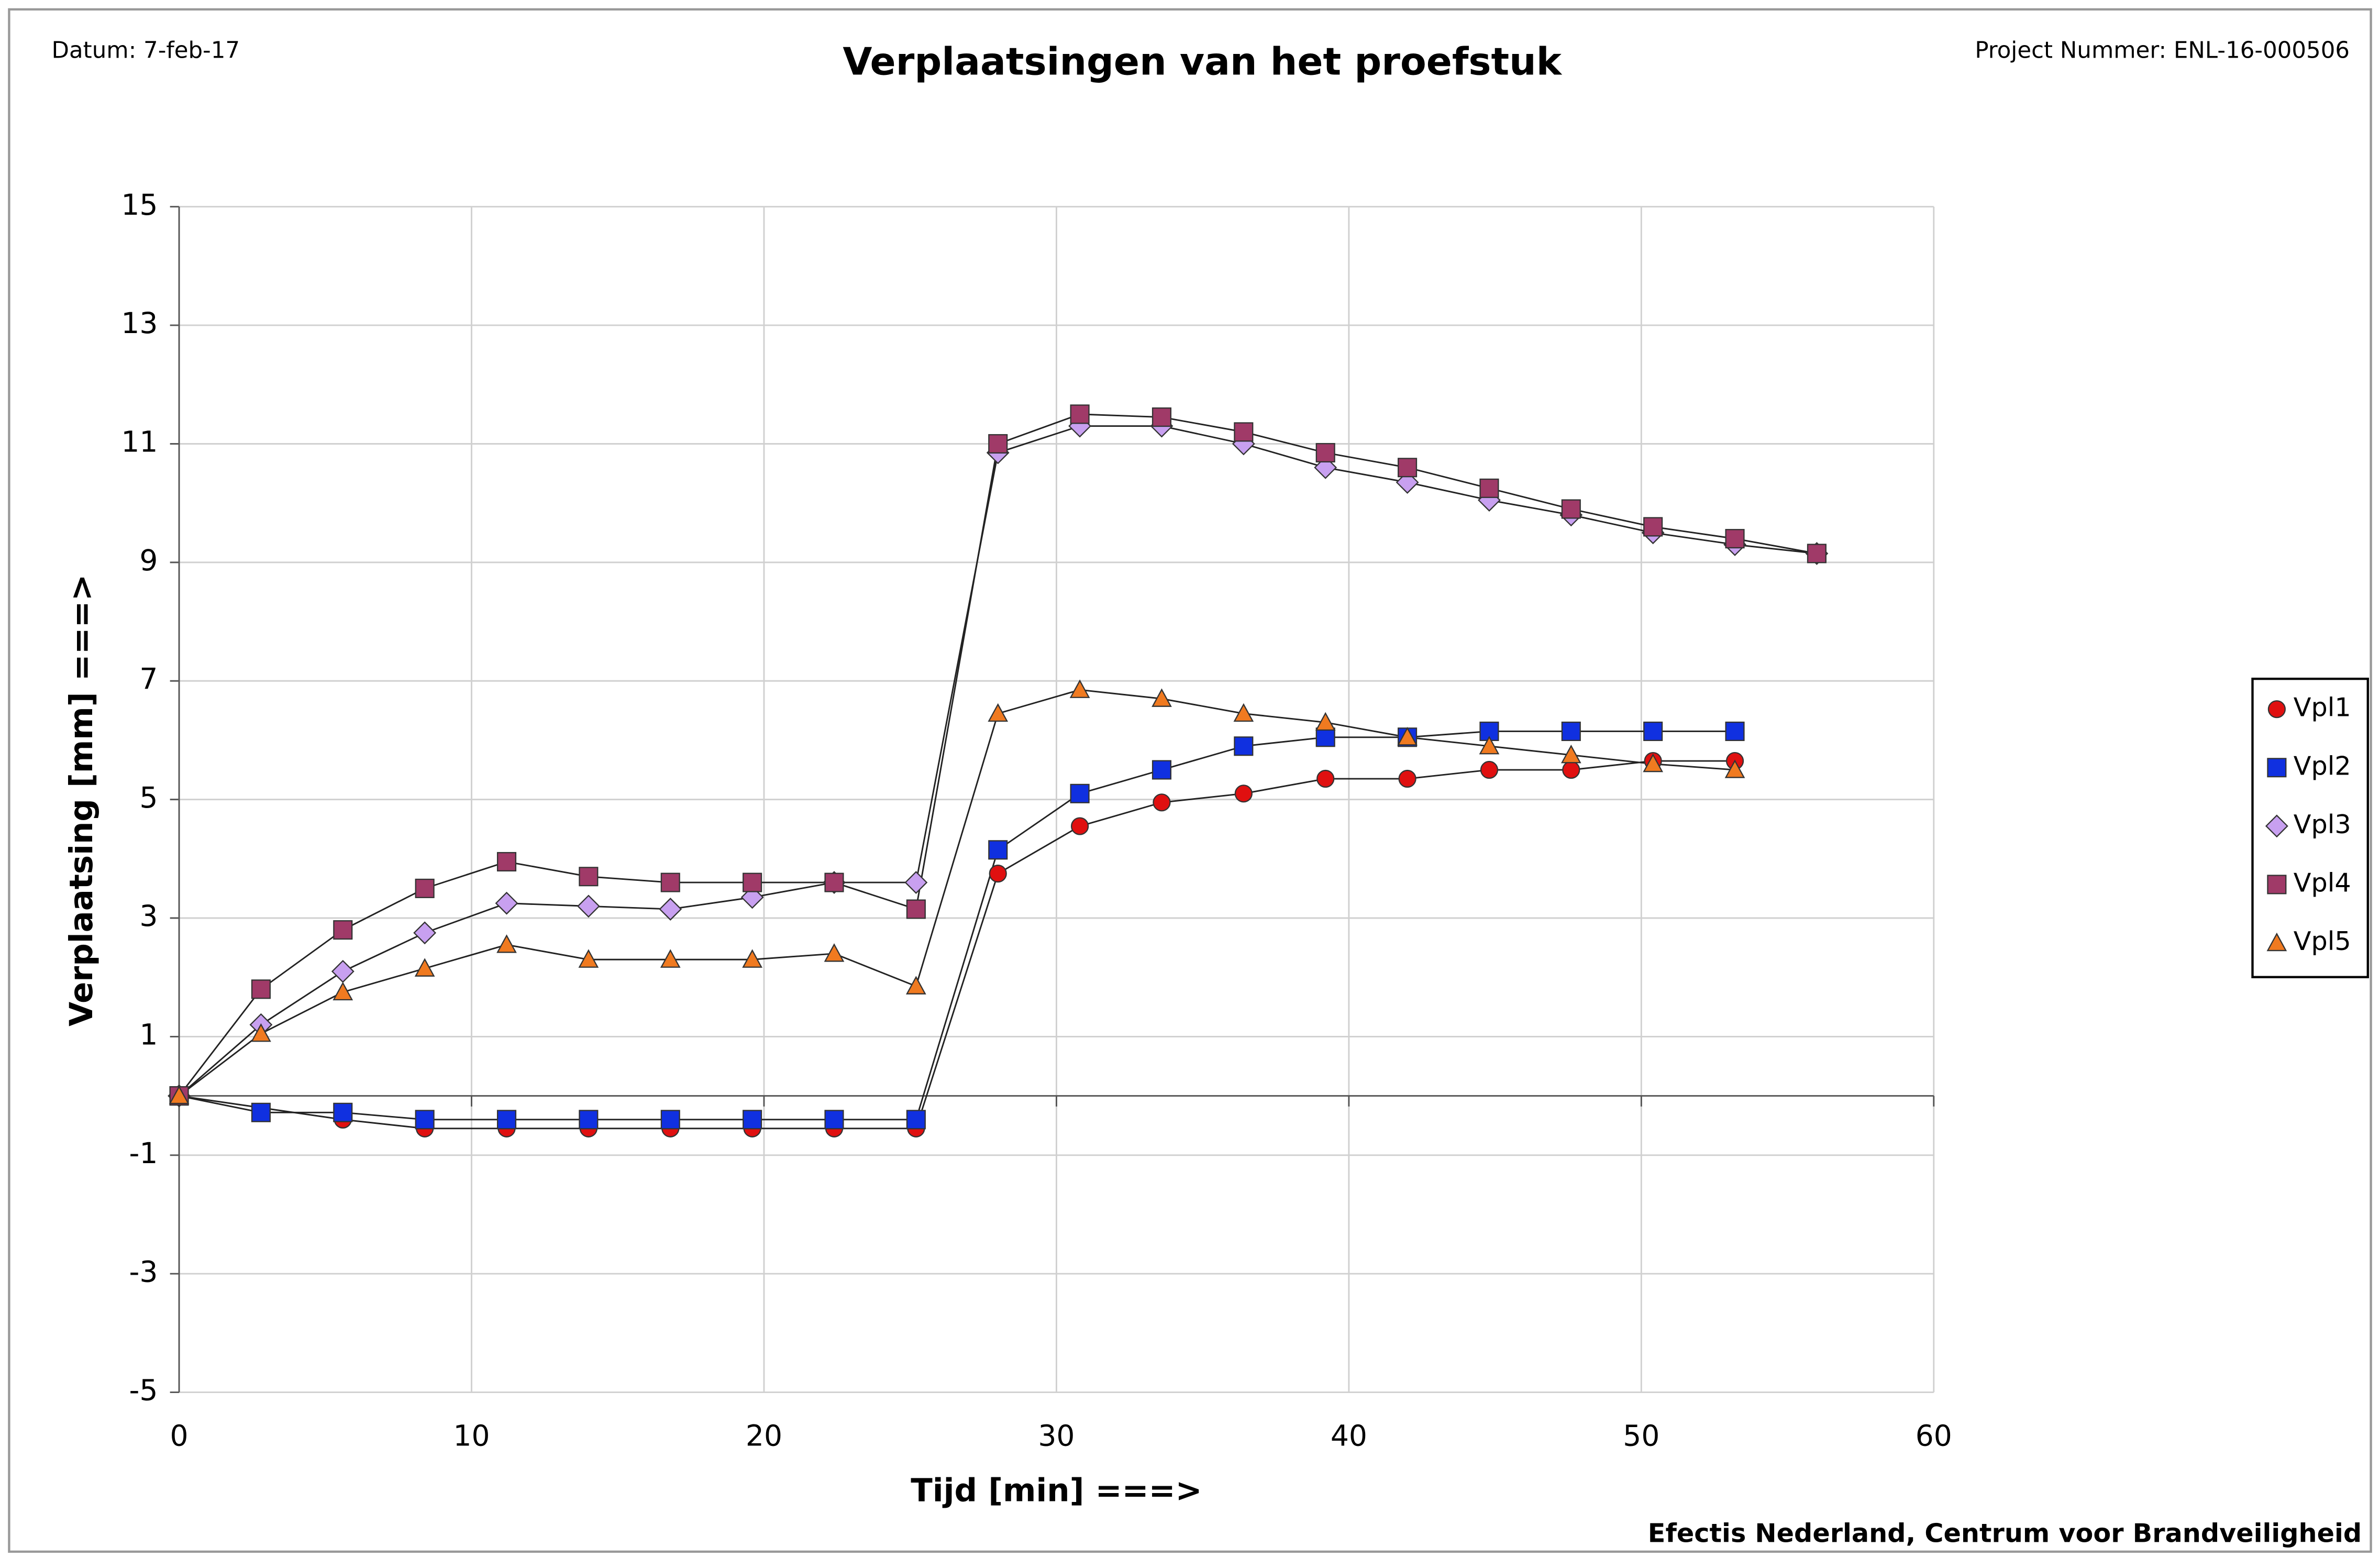  Describe the element at coordinates (1057, 1436) in the screenshot. I see `x-tick-label: 30` at that location.